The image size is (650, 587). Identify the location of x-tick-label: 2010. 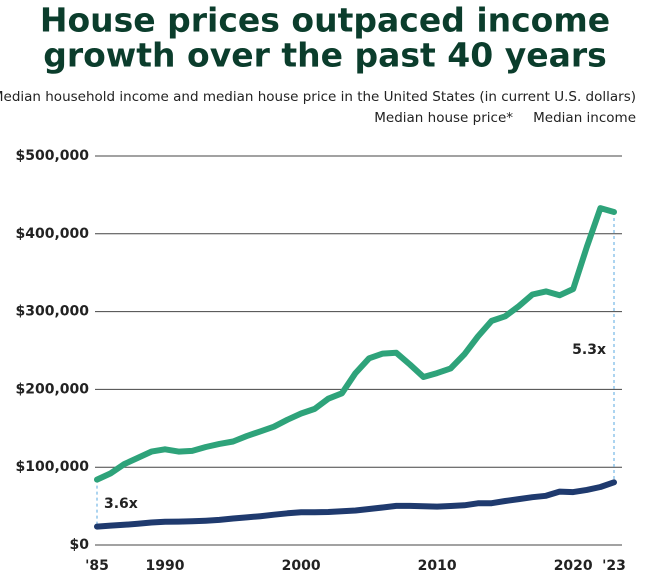
(437, 566).